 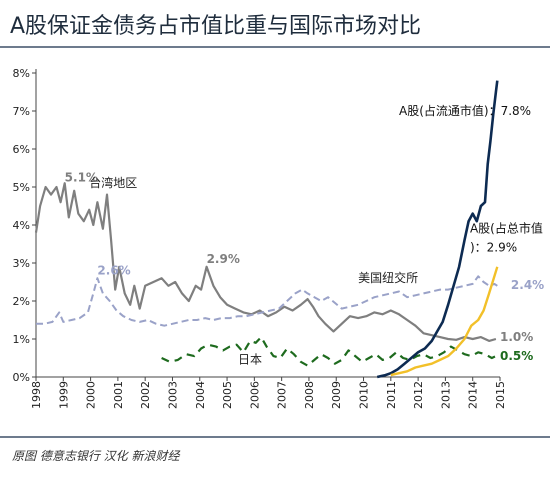 What do you see at coordinates (81, 177) in the screenshot?
I see `annotation-taiwan-peak: 5.1%` at bounding box center [81, 177].